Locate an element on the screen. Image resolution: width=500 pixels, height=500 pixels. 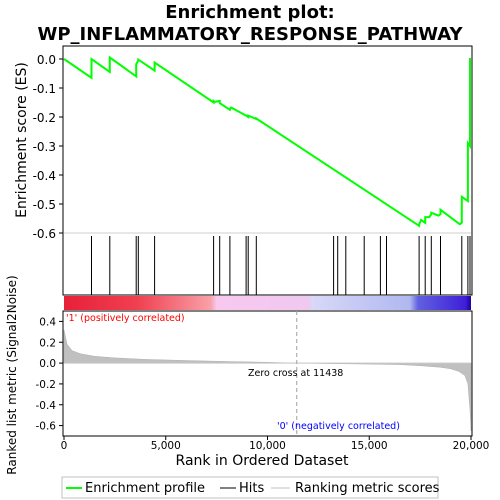
legend-label: Enrichment profile is located at coordinates (145, 488).